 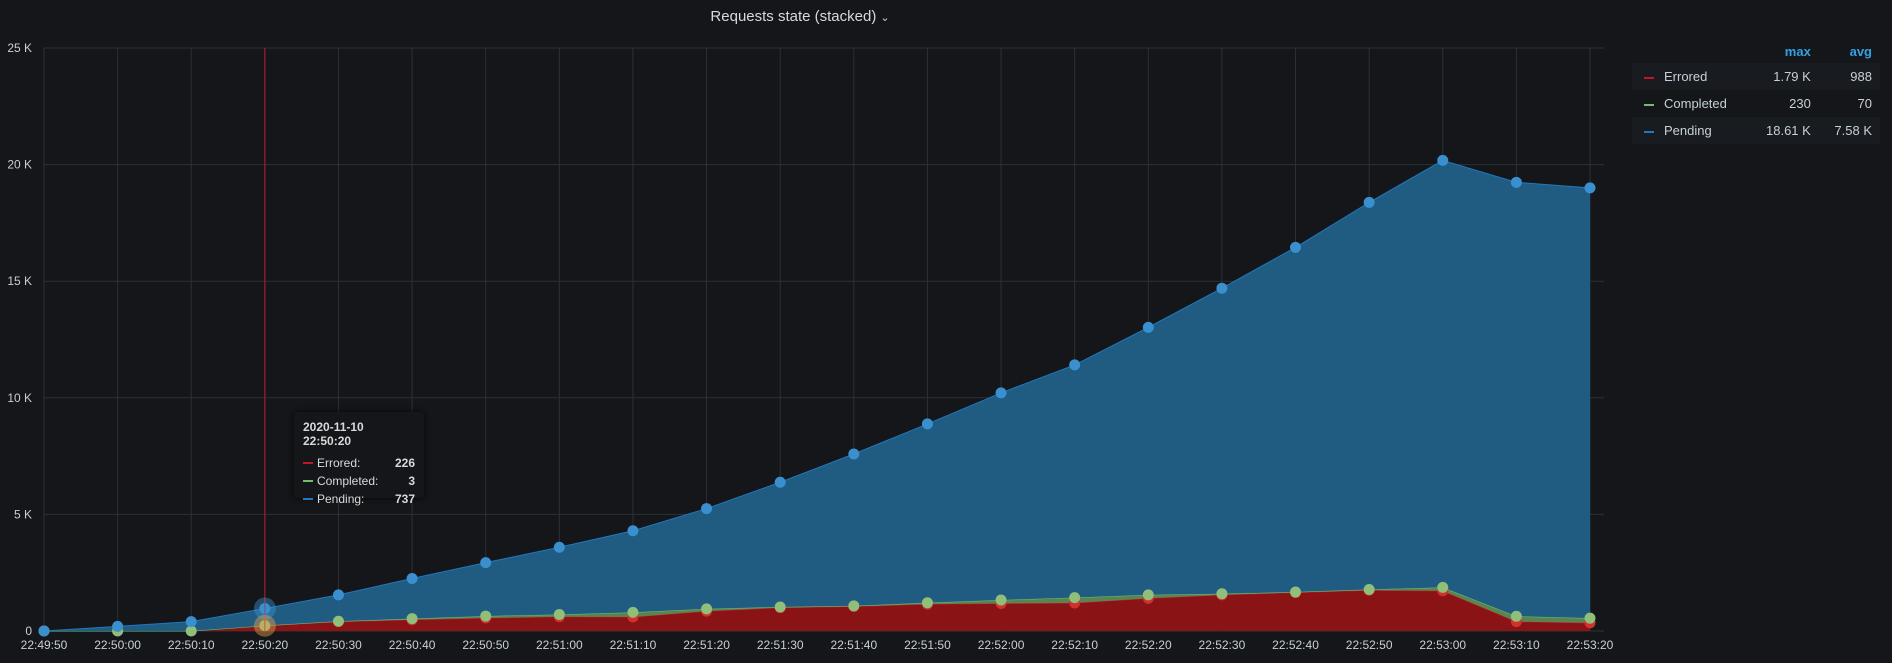 I want to click on x-tick-label: 22:52:20, so click(x=1148, y=645).